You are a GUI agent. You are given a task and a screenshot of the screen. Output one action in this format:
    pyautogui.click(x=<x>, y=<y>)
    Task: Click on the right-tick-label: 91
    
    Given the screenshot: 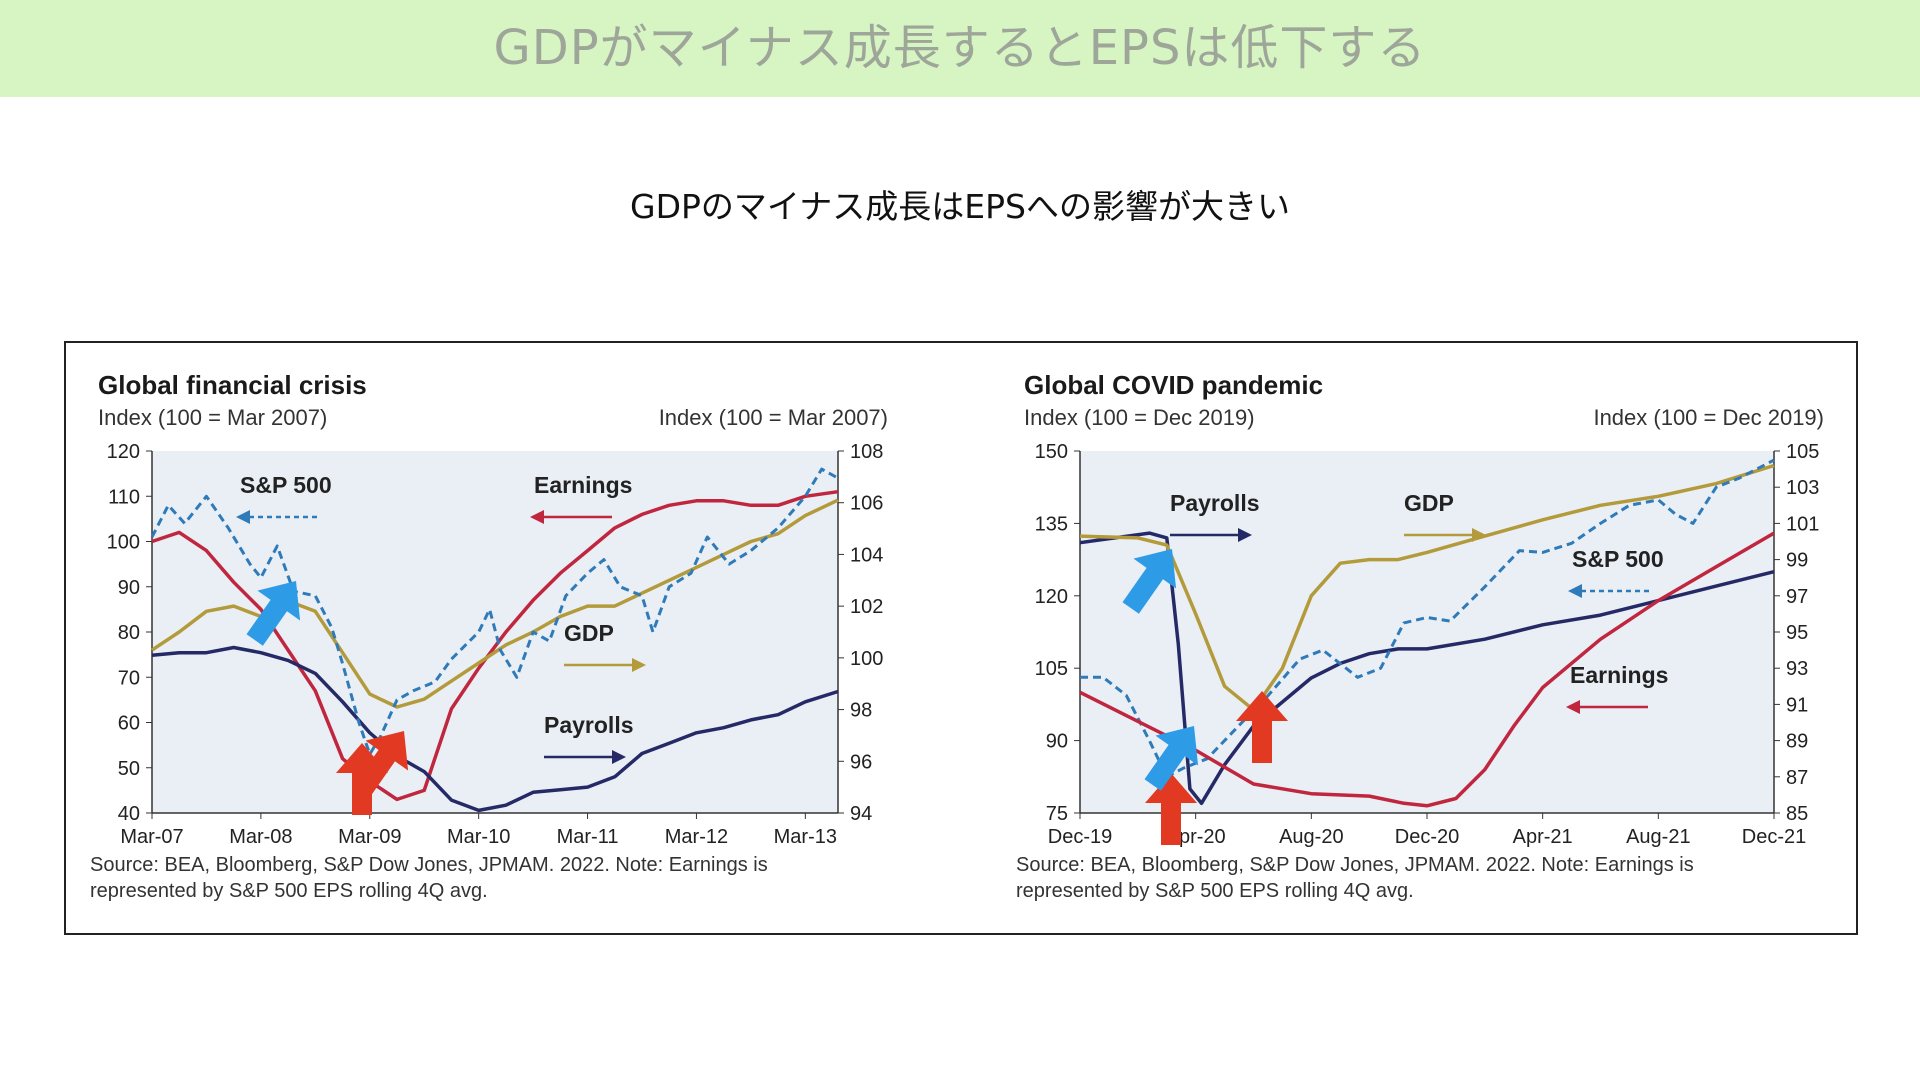 What is the action you would take?
    pyautogui.click(x=1797, y=705)
    